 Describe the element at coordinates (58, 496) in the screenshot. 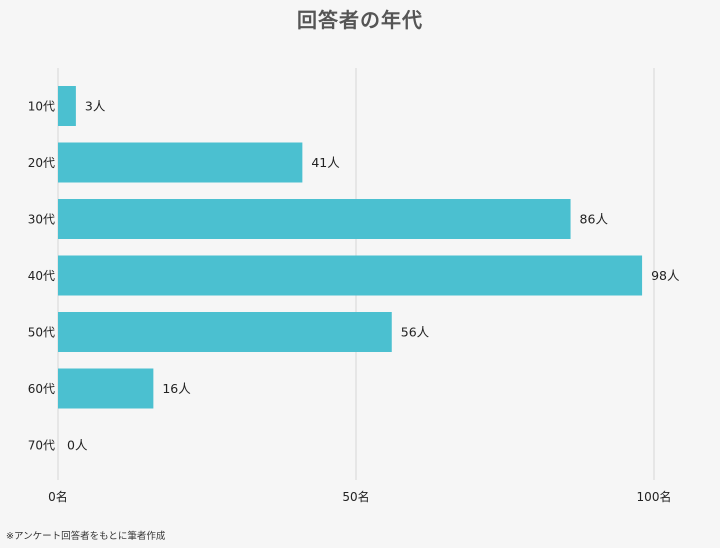

I see `x-tick-label-0: 0名` at that location.